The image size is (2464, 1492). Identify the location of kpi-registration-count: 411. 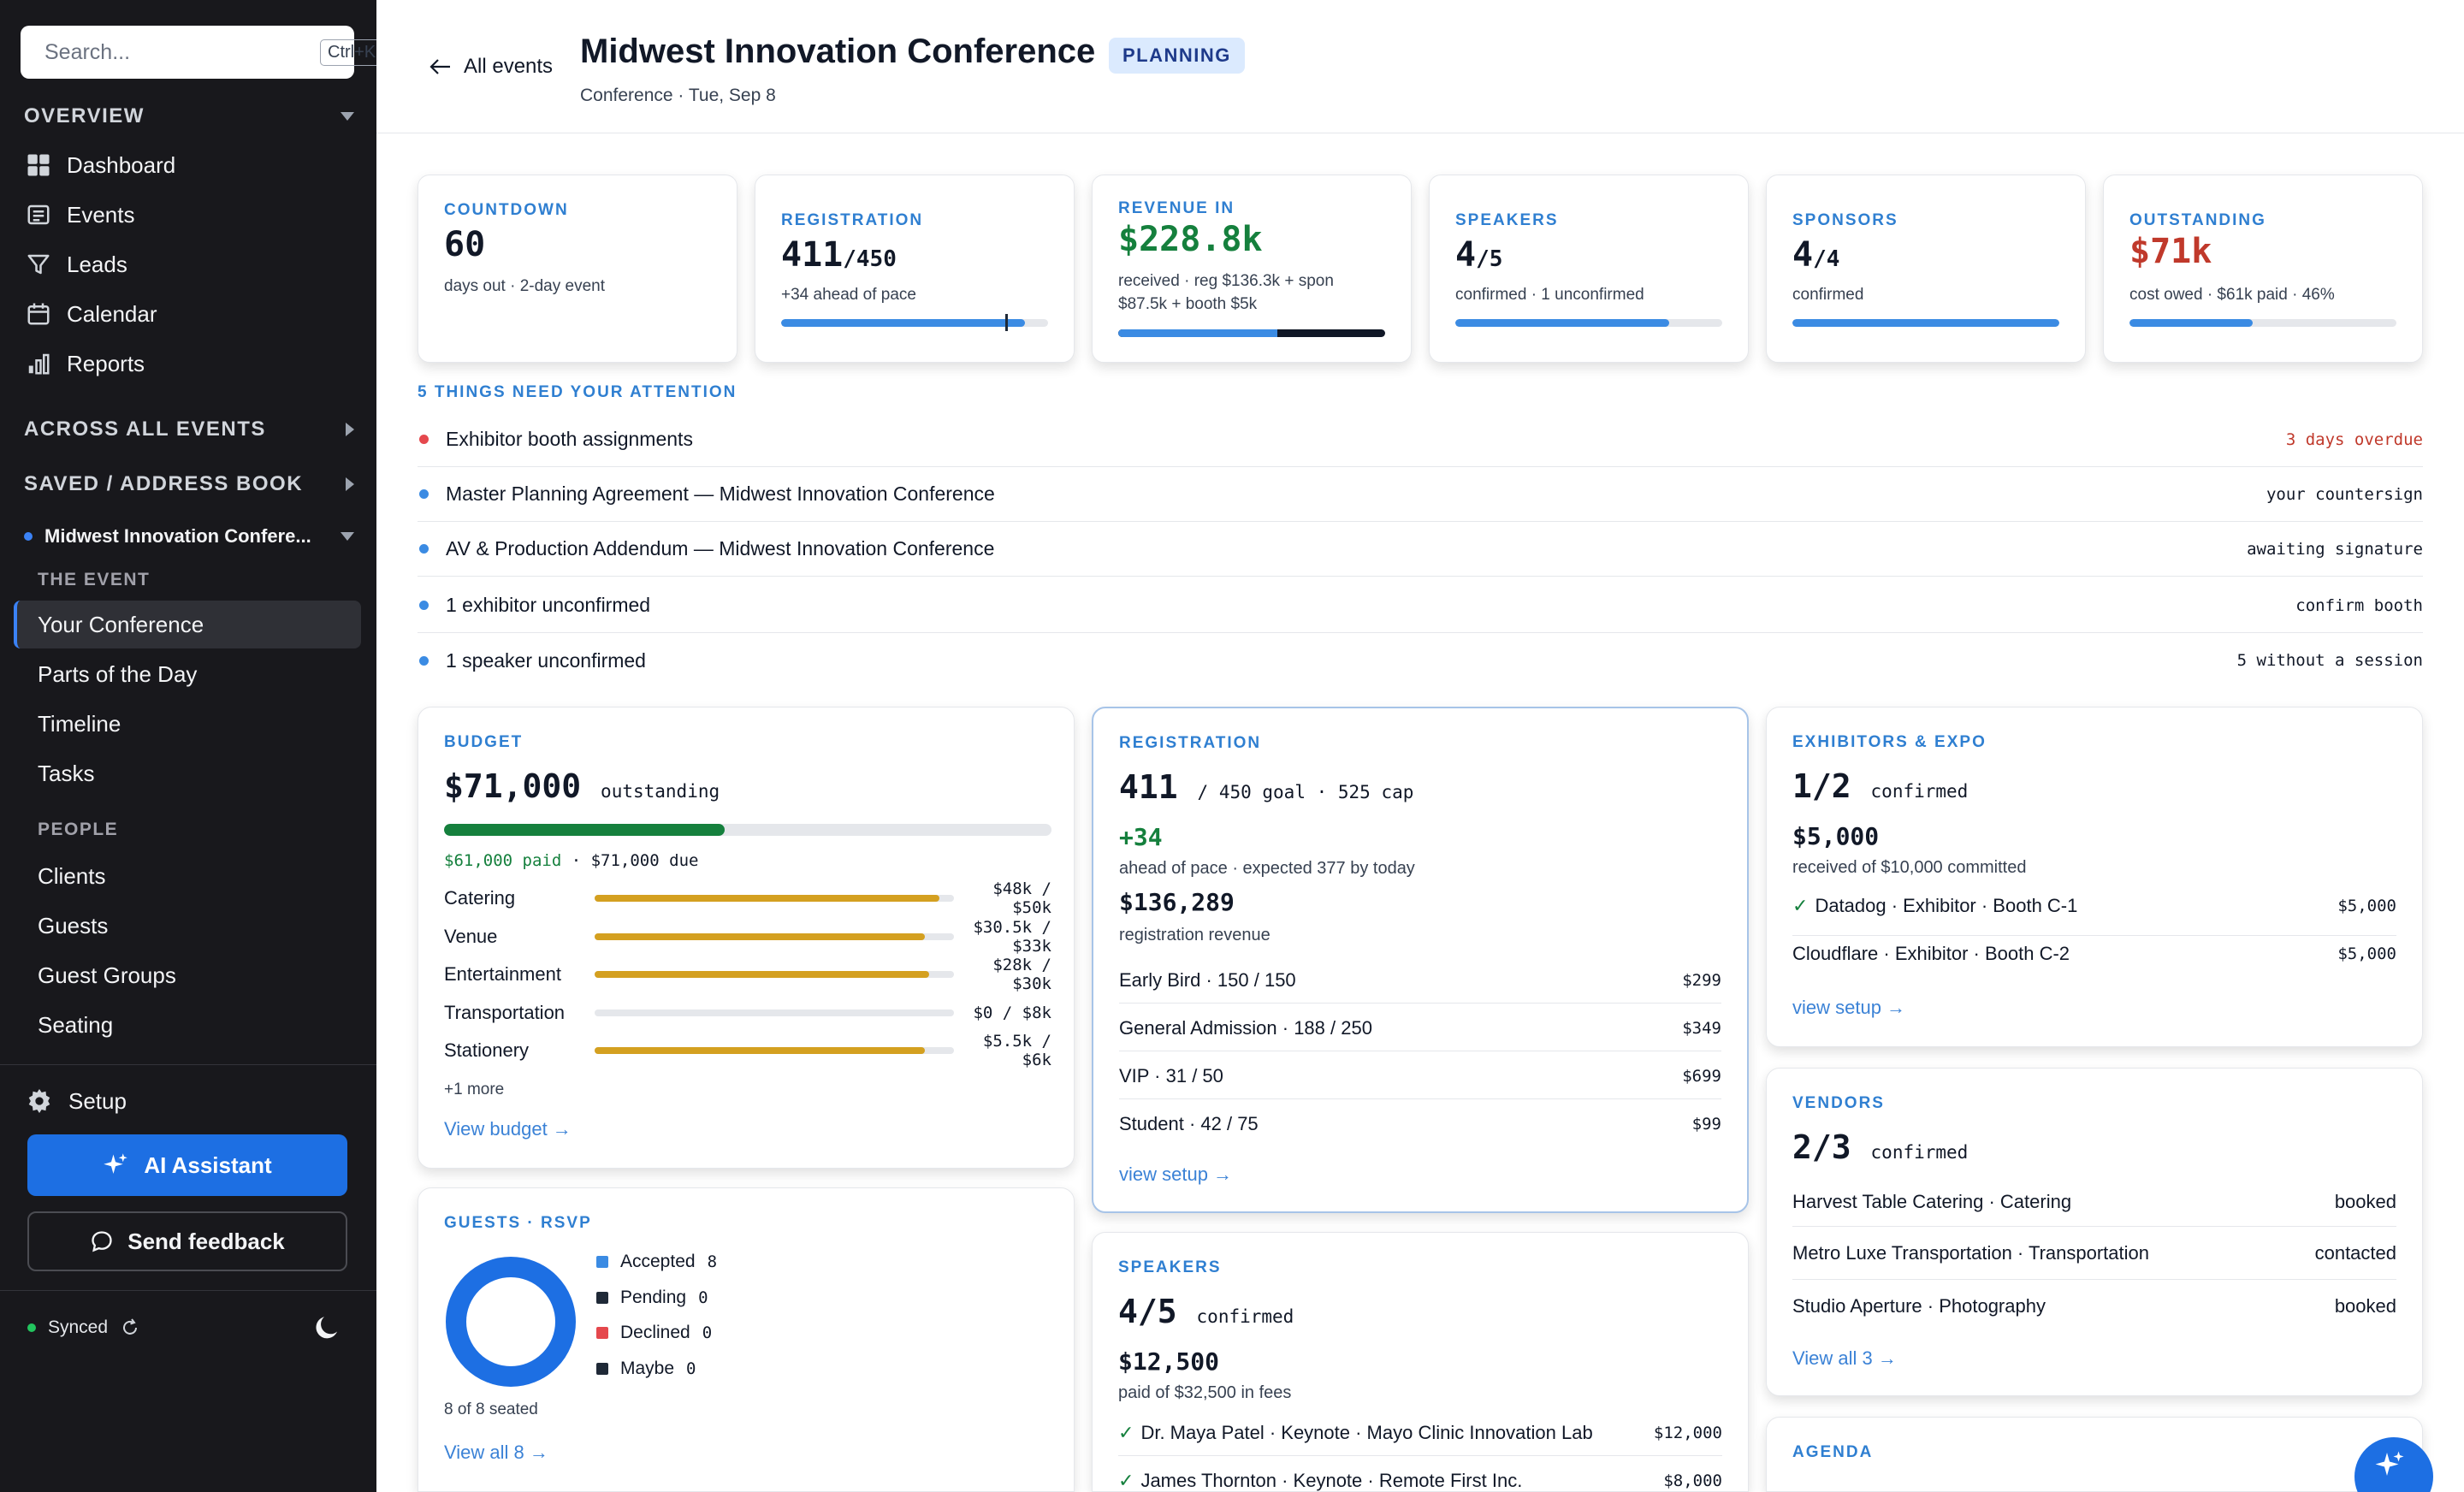
(812, 255).